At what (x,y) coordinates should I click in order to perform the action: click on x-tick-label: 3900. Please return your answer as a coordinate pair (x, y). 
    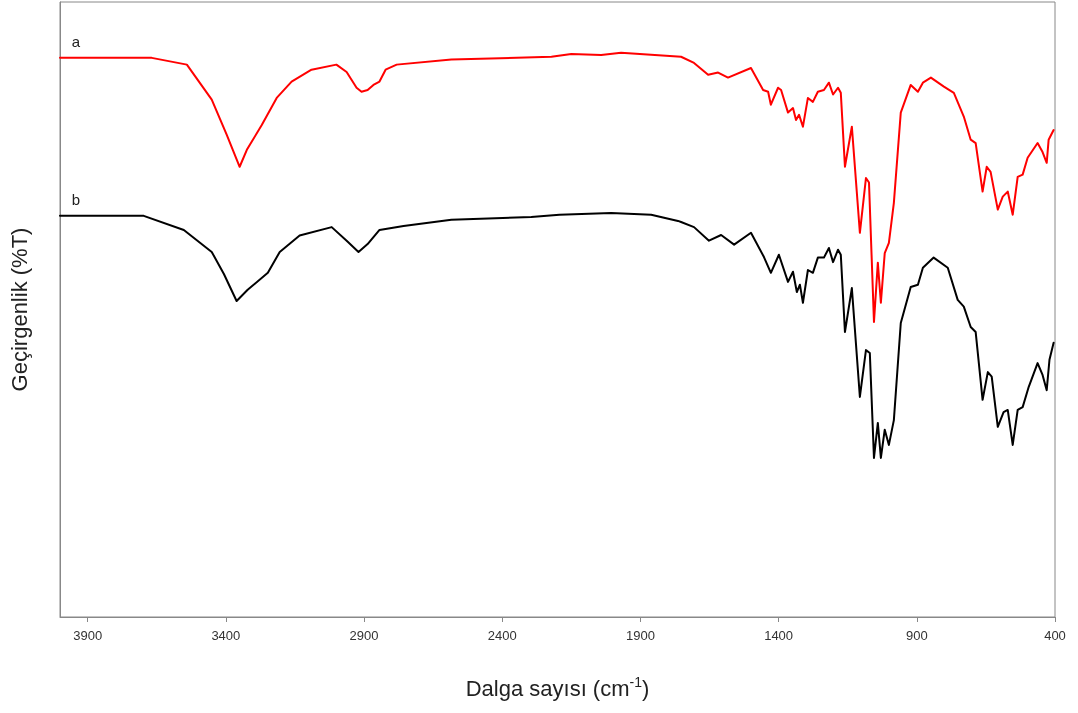
    Looking at the image, I should click on (88, 635).